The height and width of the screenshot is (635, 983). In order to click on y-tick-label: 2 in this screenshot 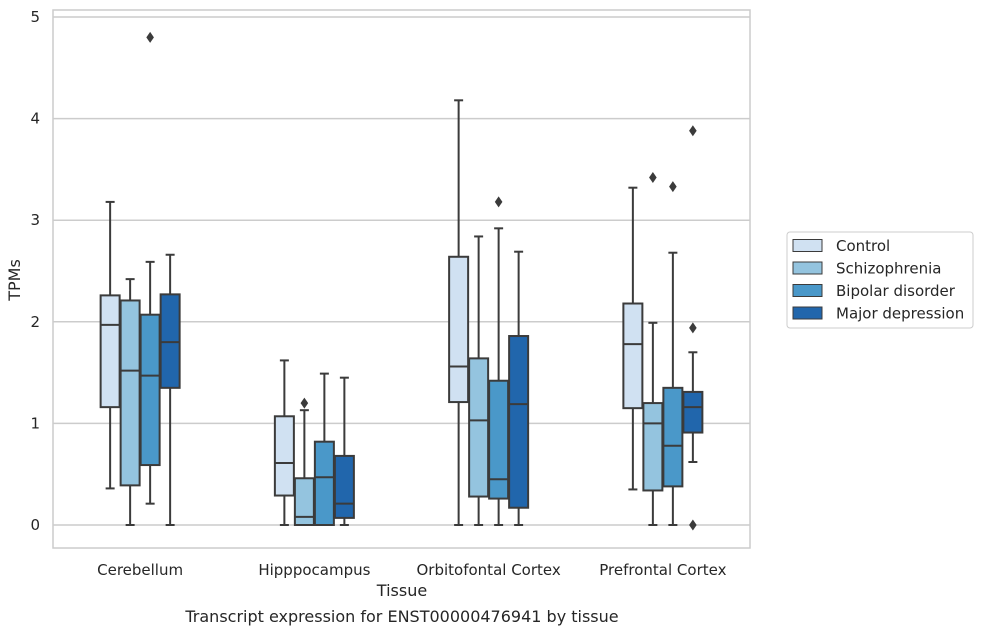, I will do `click(35, 322)`.